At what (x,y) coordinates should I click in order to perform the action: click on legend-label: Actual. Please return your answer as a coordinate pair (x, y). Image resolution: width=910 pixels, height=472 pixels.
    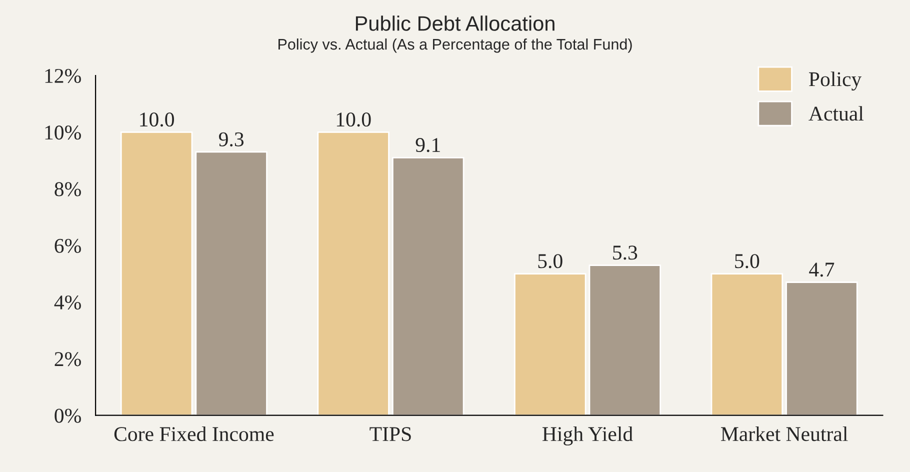
    Looking at the image, I should click on (836, 113).